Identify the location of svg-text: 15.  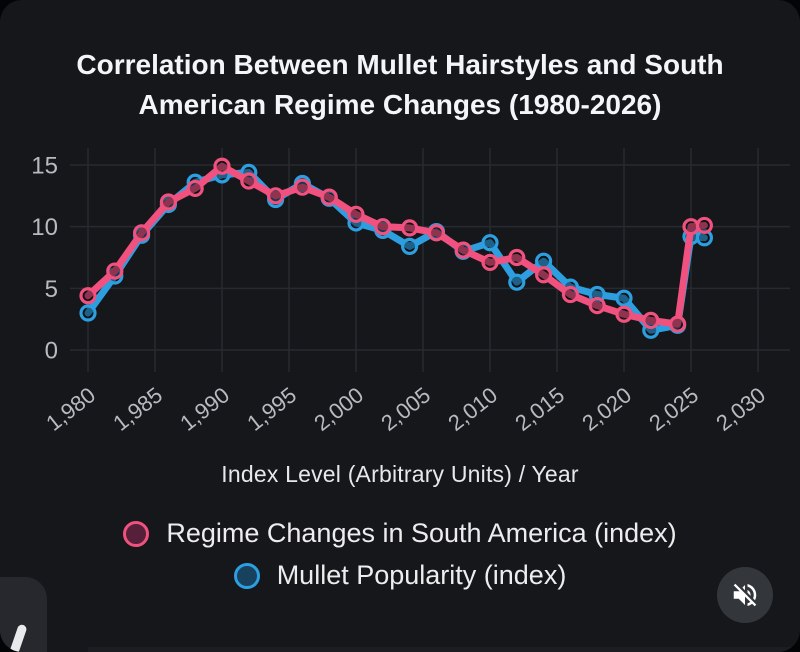
(44, 166).